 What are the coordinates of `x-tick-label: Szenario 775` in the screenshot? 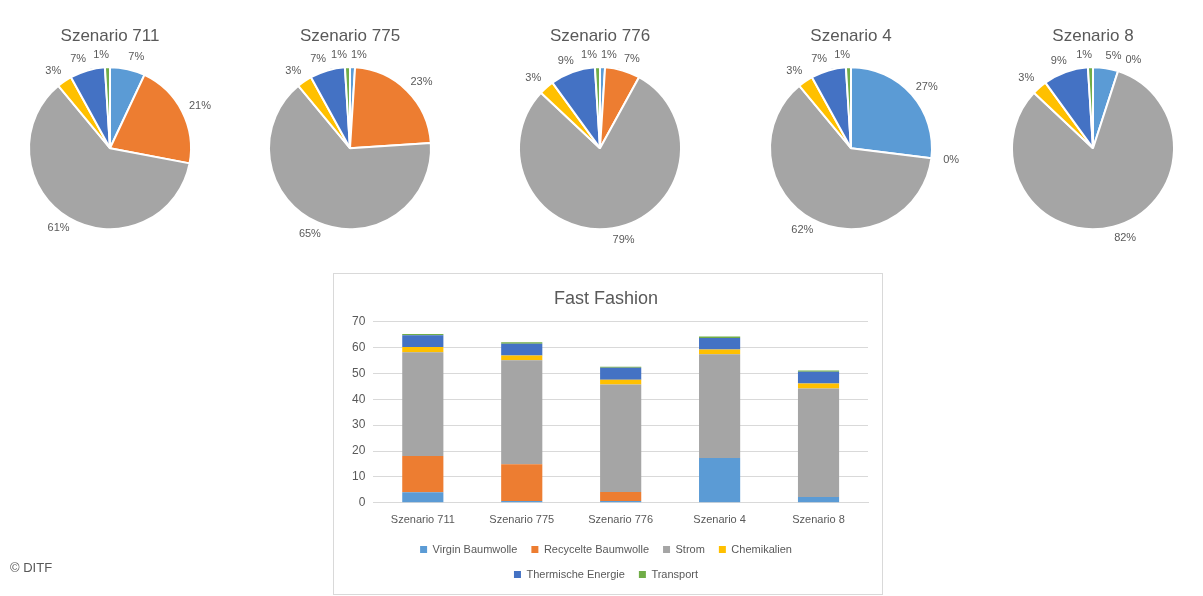 It's located at (522, 519).